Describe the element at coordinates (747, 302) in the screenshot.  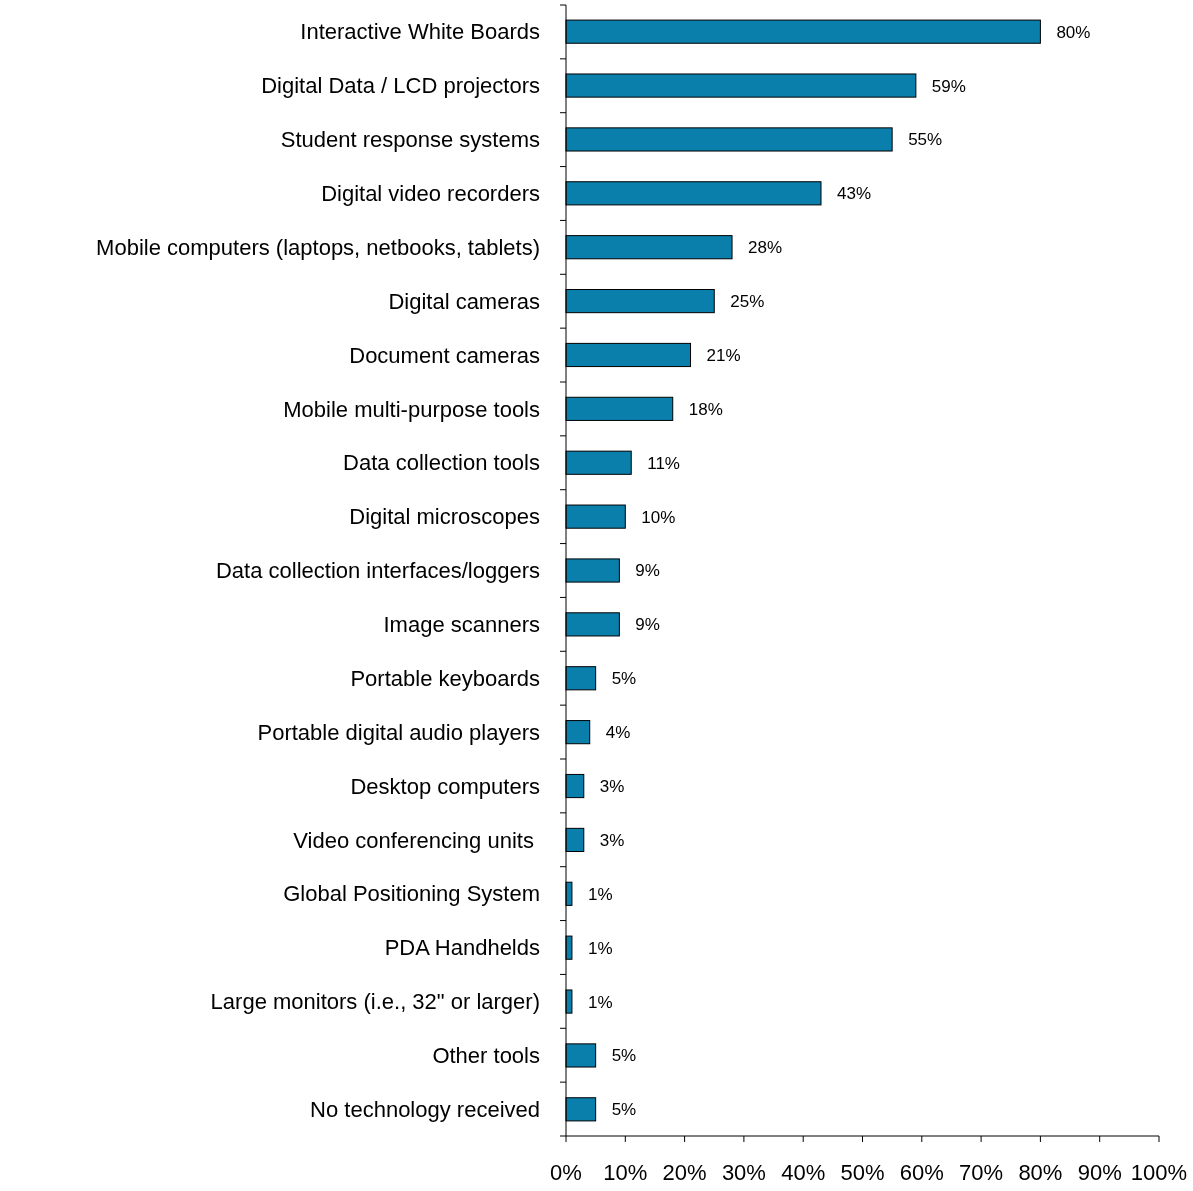
I see `data-label: 25%` at that location.